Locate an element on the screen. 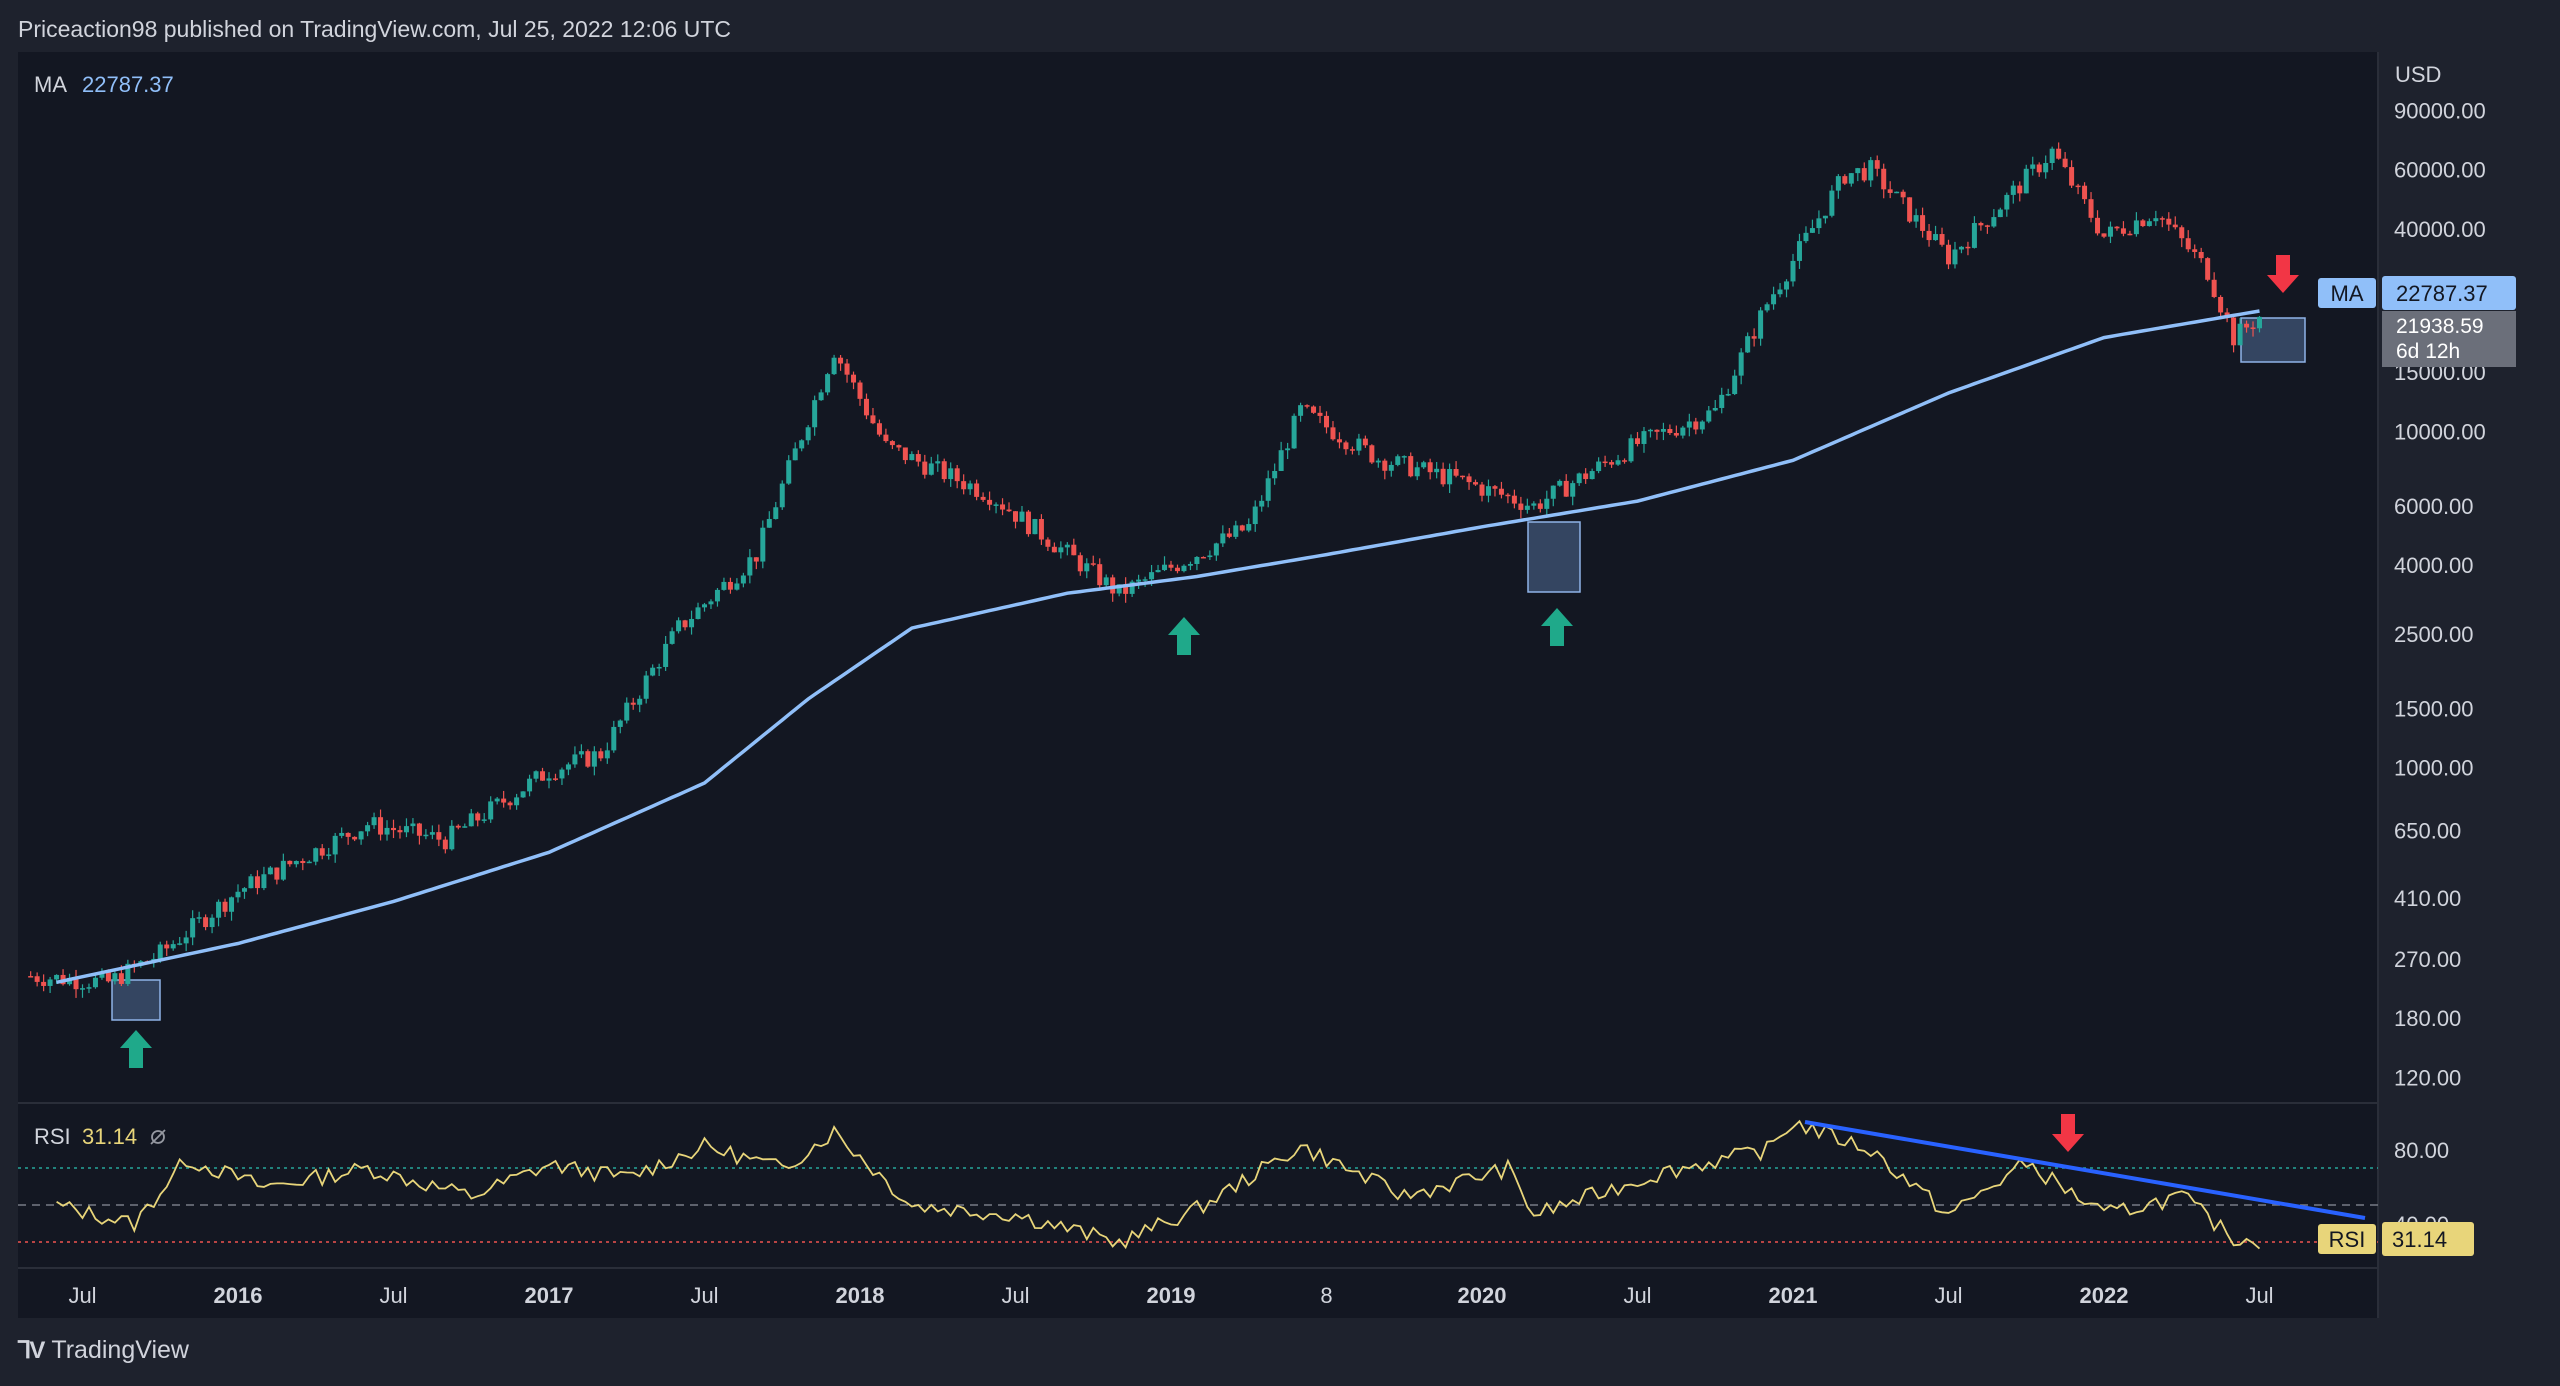 The width and height of the screenshot is (2560, 1386). rsi-tag-label-box is located at coordinates (2347, 1239).